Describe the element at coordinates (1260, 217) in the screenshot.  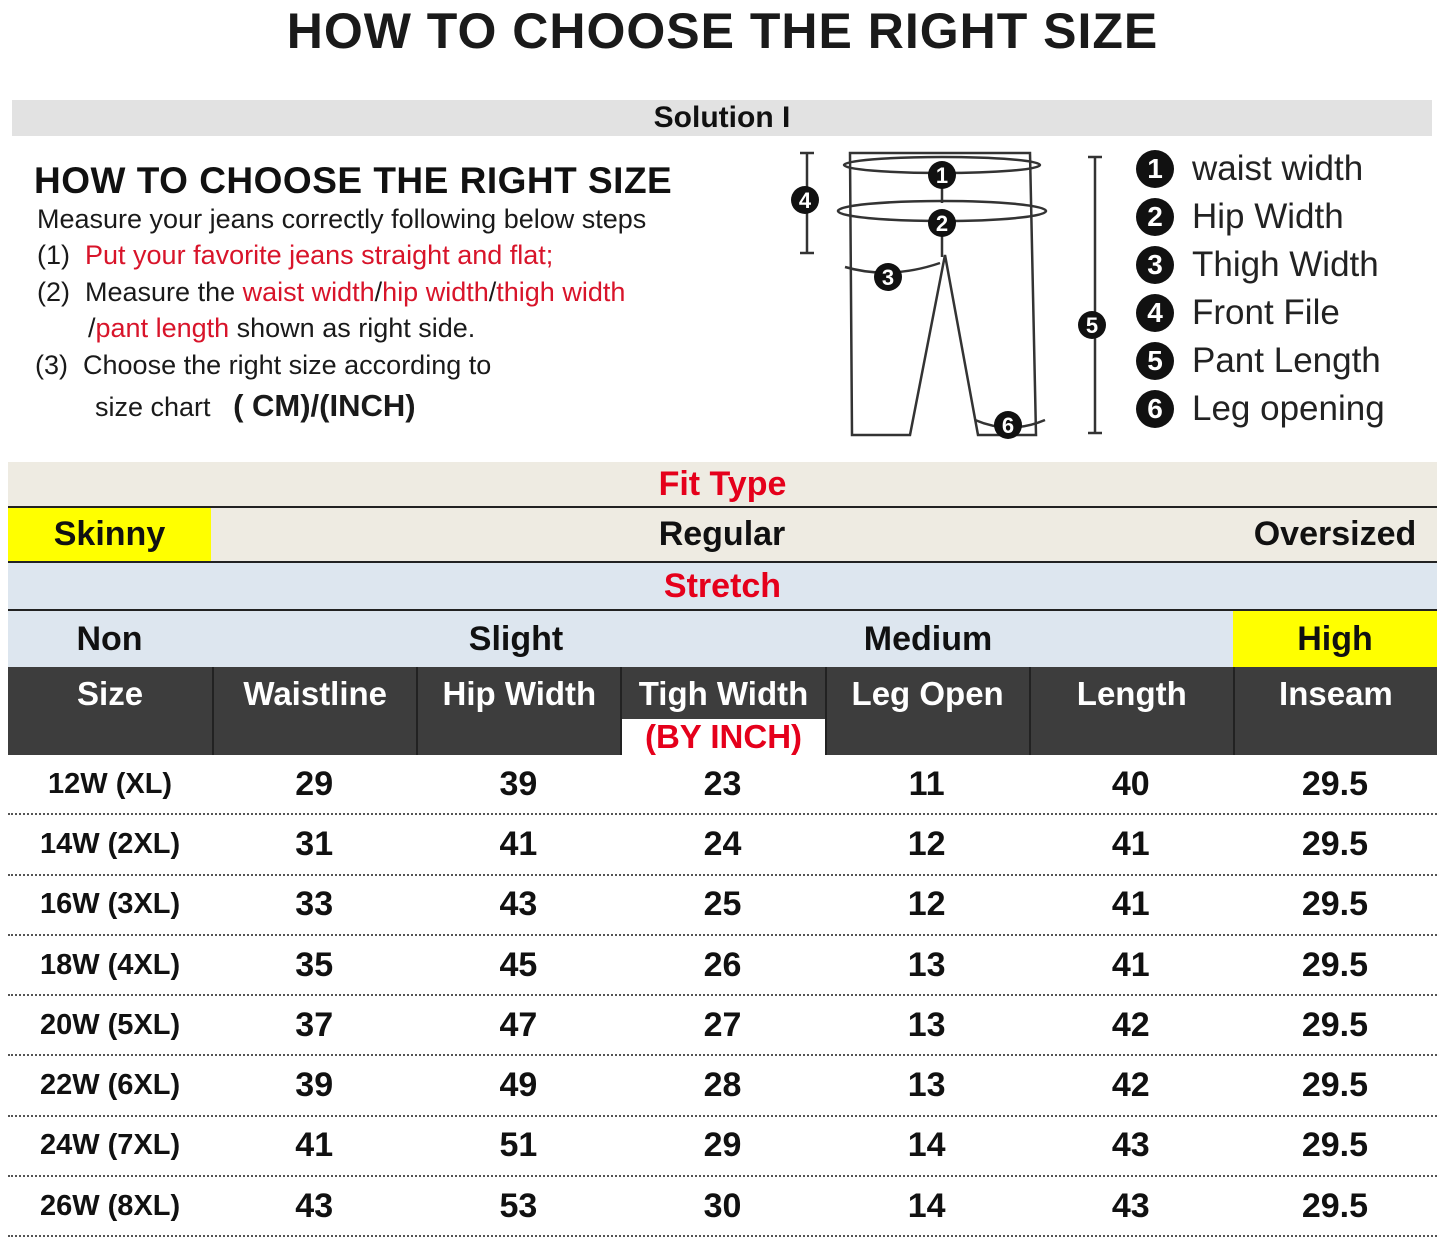
I see `legend-item: 2 Hip Width` at that location.